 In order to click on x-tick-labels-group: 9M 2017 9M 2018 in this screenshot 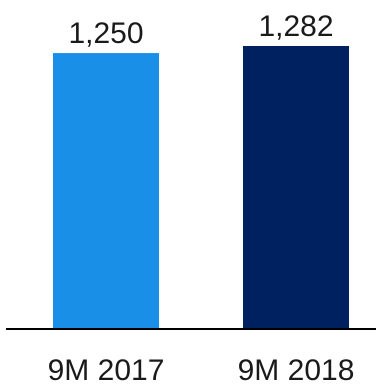, I will do `click(201, 370)`.